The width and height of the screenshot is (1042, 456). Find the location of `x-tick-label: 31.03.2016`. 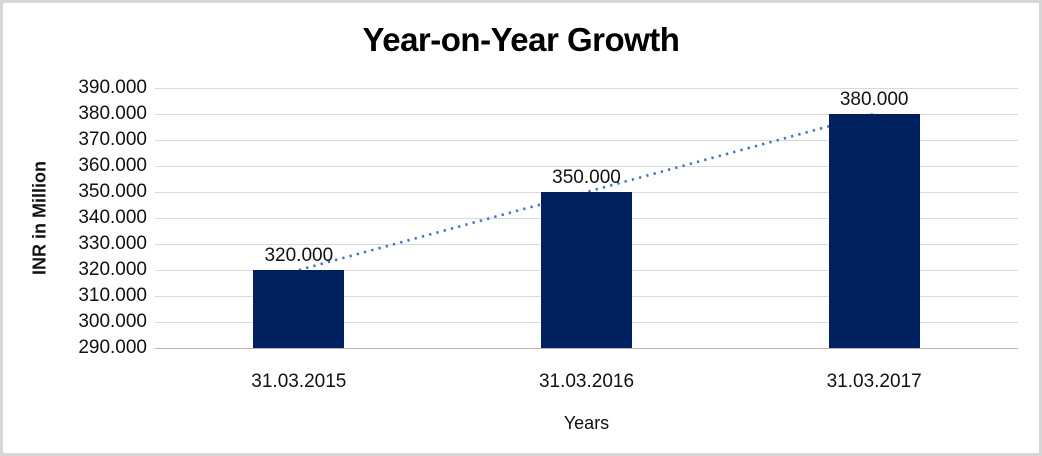

x-tick-label: 31.03.2016 is located at coordinates (586, 381).